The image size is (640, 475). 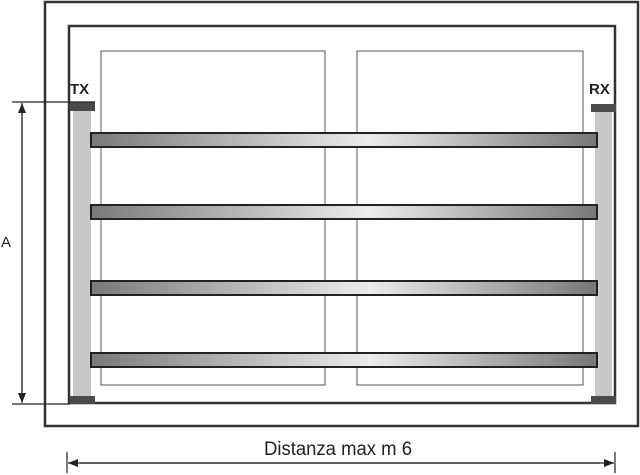 What do you see at coordinates (79, 89) in the screenshot?
I see `tx-label: TX` at bounding box center [79, 89].